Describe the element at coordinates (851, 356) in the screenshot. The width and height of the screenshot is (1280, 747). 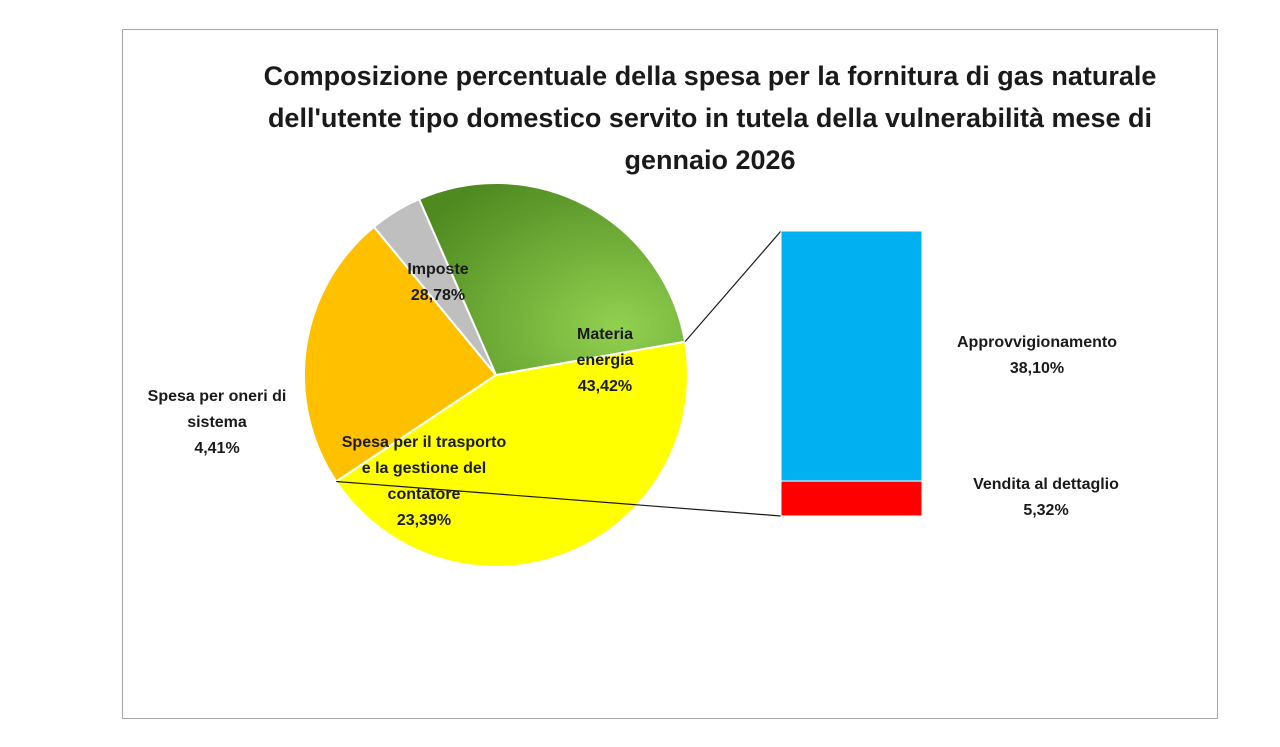
I see `bar-segment-approvvigionamento` at that location.